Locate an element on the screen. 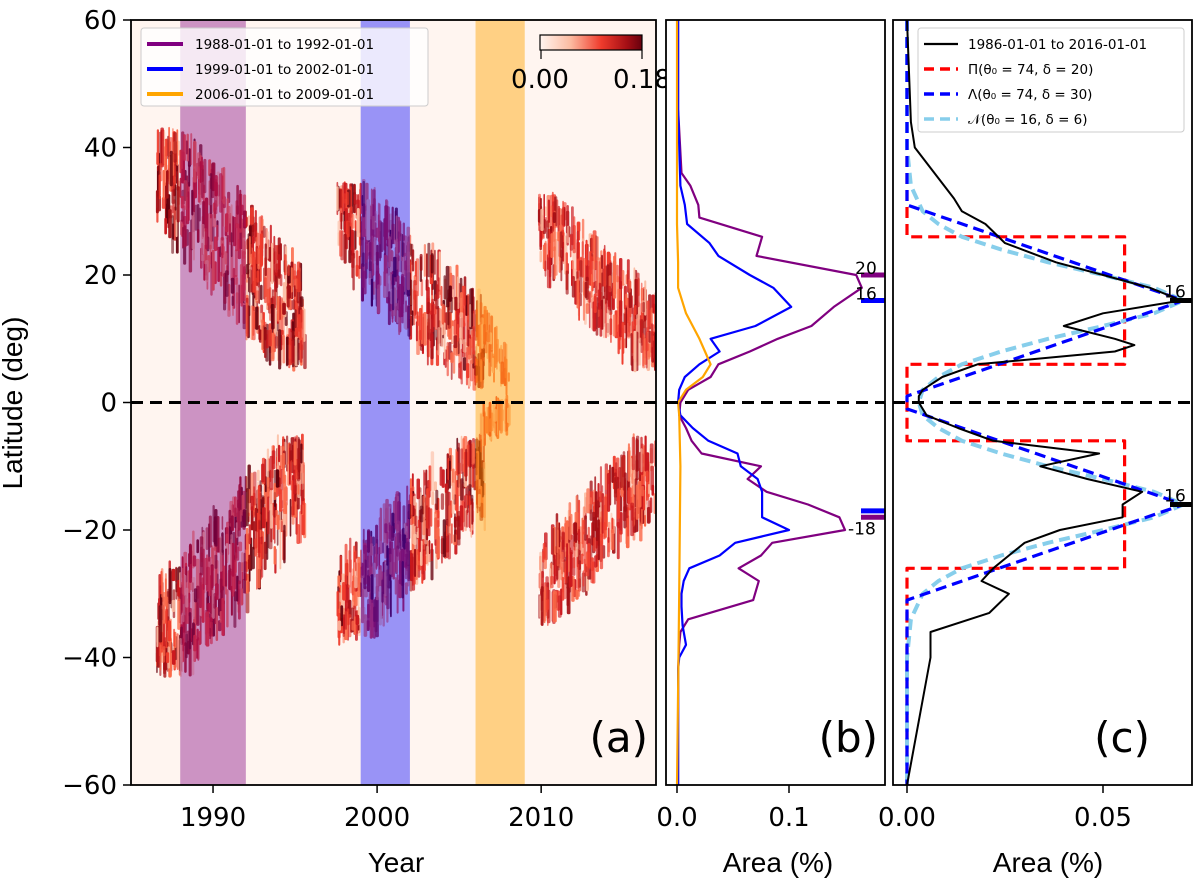  x-tick-label: 0.05 is located at coordinates (1103, 818).